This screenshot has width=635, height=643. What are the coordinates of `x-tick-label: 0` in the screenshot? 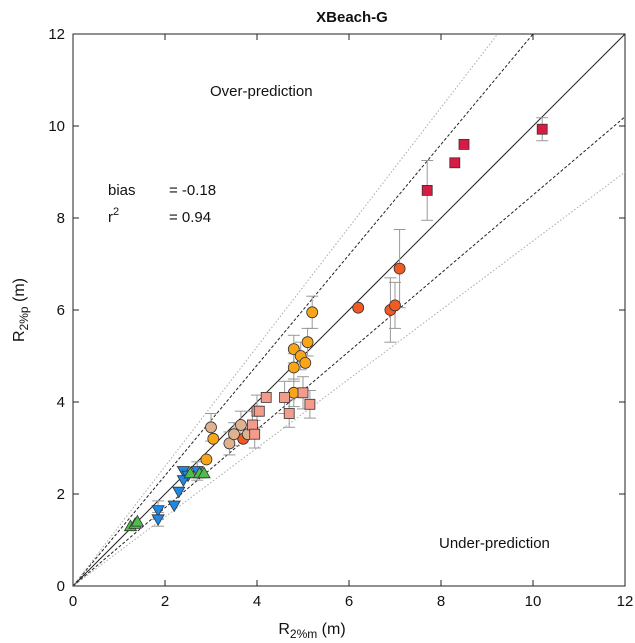 It's located at (73, 601).